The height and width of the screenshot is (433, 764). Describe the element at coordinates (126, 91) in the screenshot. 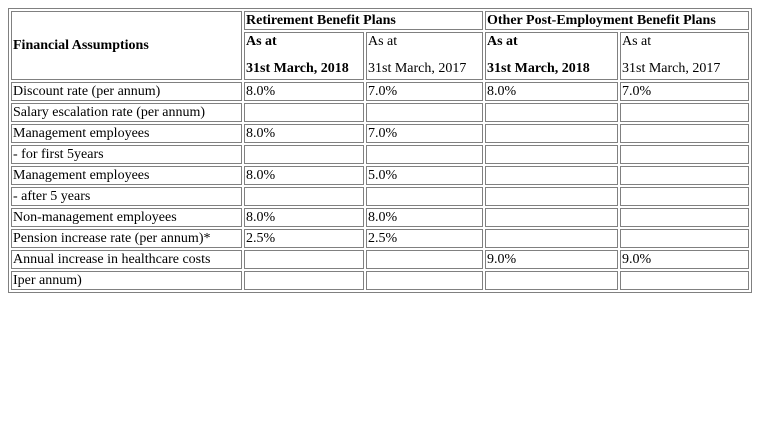

I see `row-label: Discount rate (per annum)` at that location.